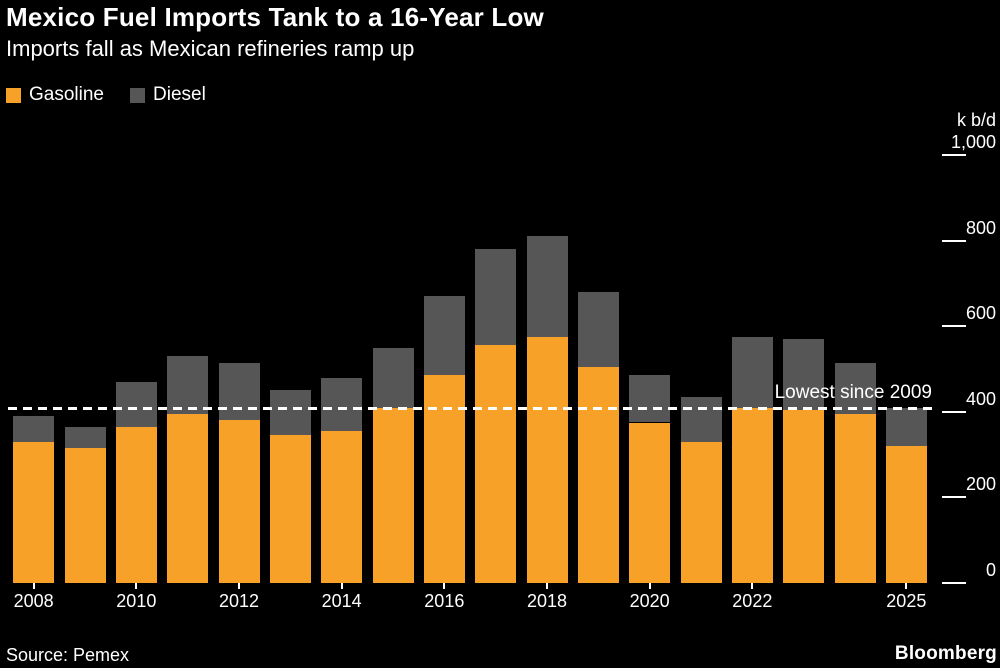 Image resolution: width=1000 pixels, height=668 pixels. Describe the element at coordinates (85, 515) in the screenshot. I see `bar-gasoline-2009` at that location.